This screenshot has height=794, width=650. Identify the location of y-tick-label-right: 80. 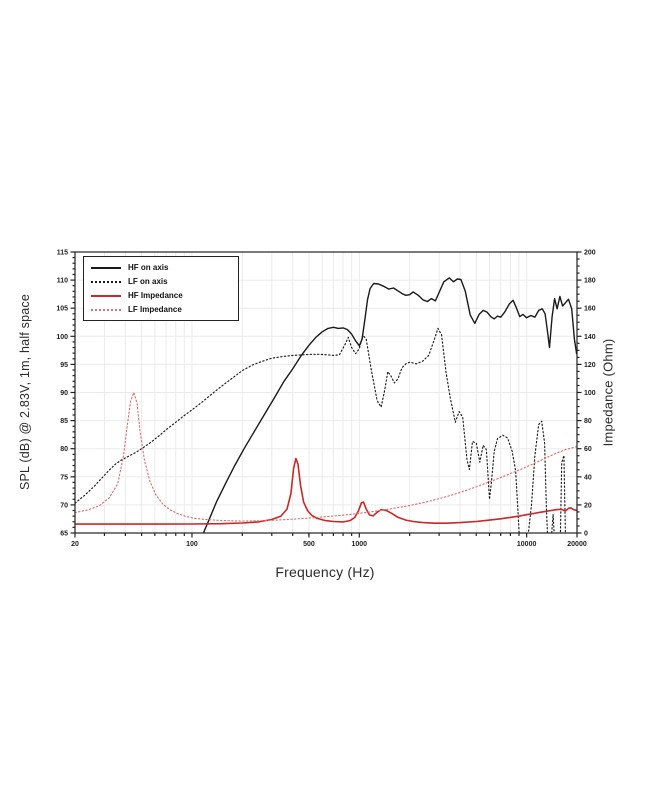
(588, 421).